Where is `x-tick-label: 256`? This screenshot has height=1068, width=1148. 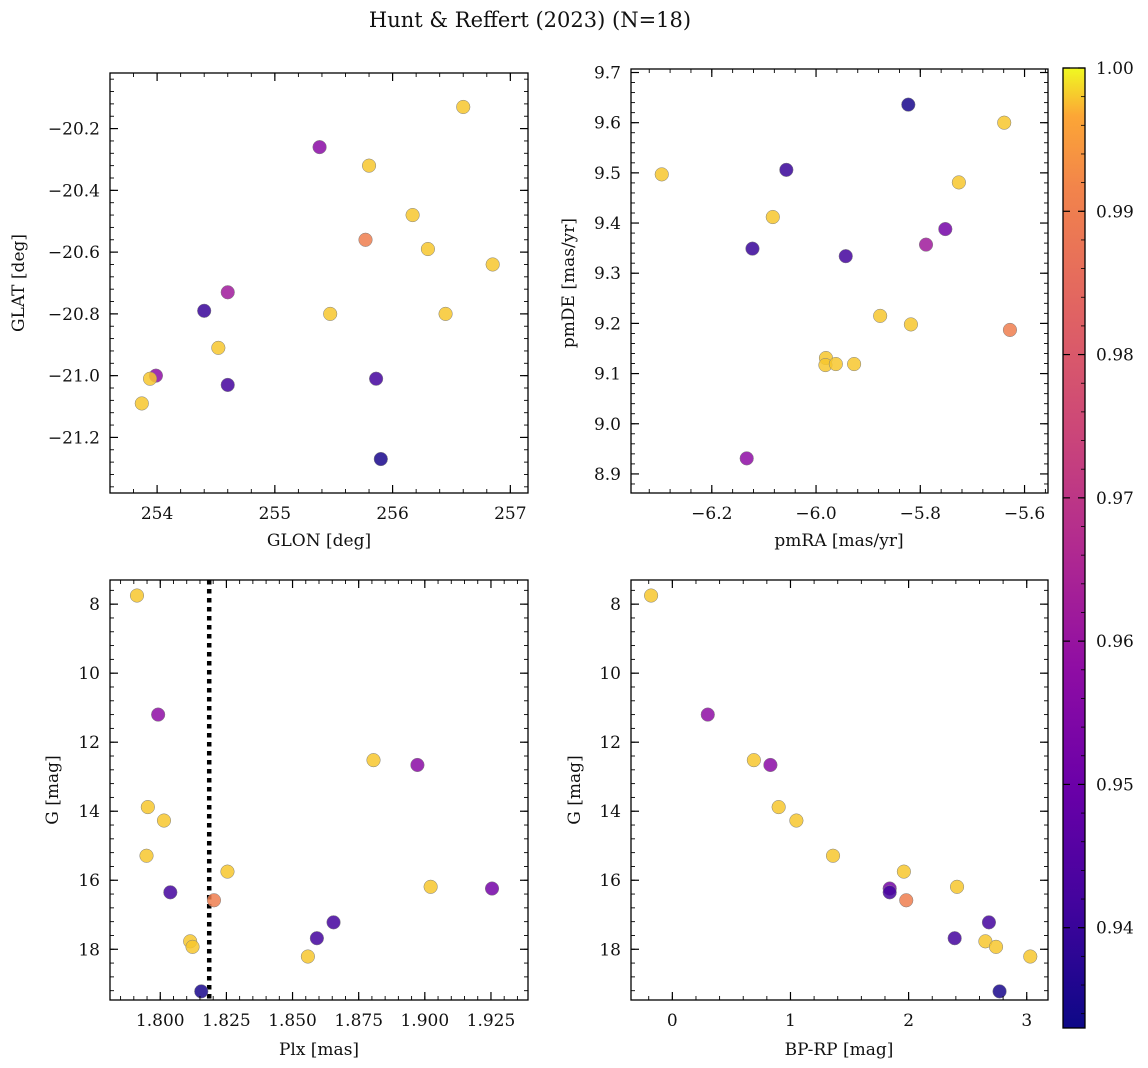 x-tick-label: 256 is located at coordinates (392, 514).